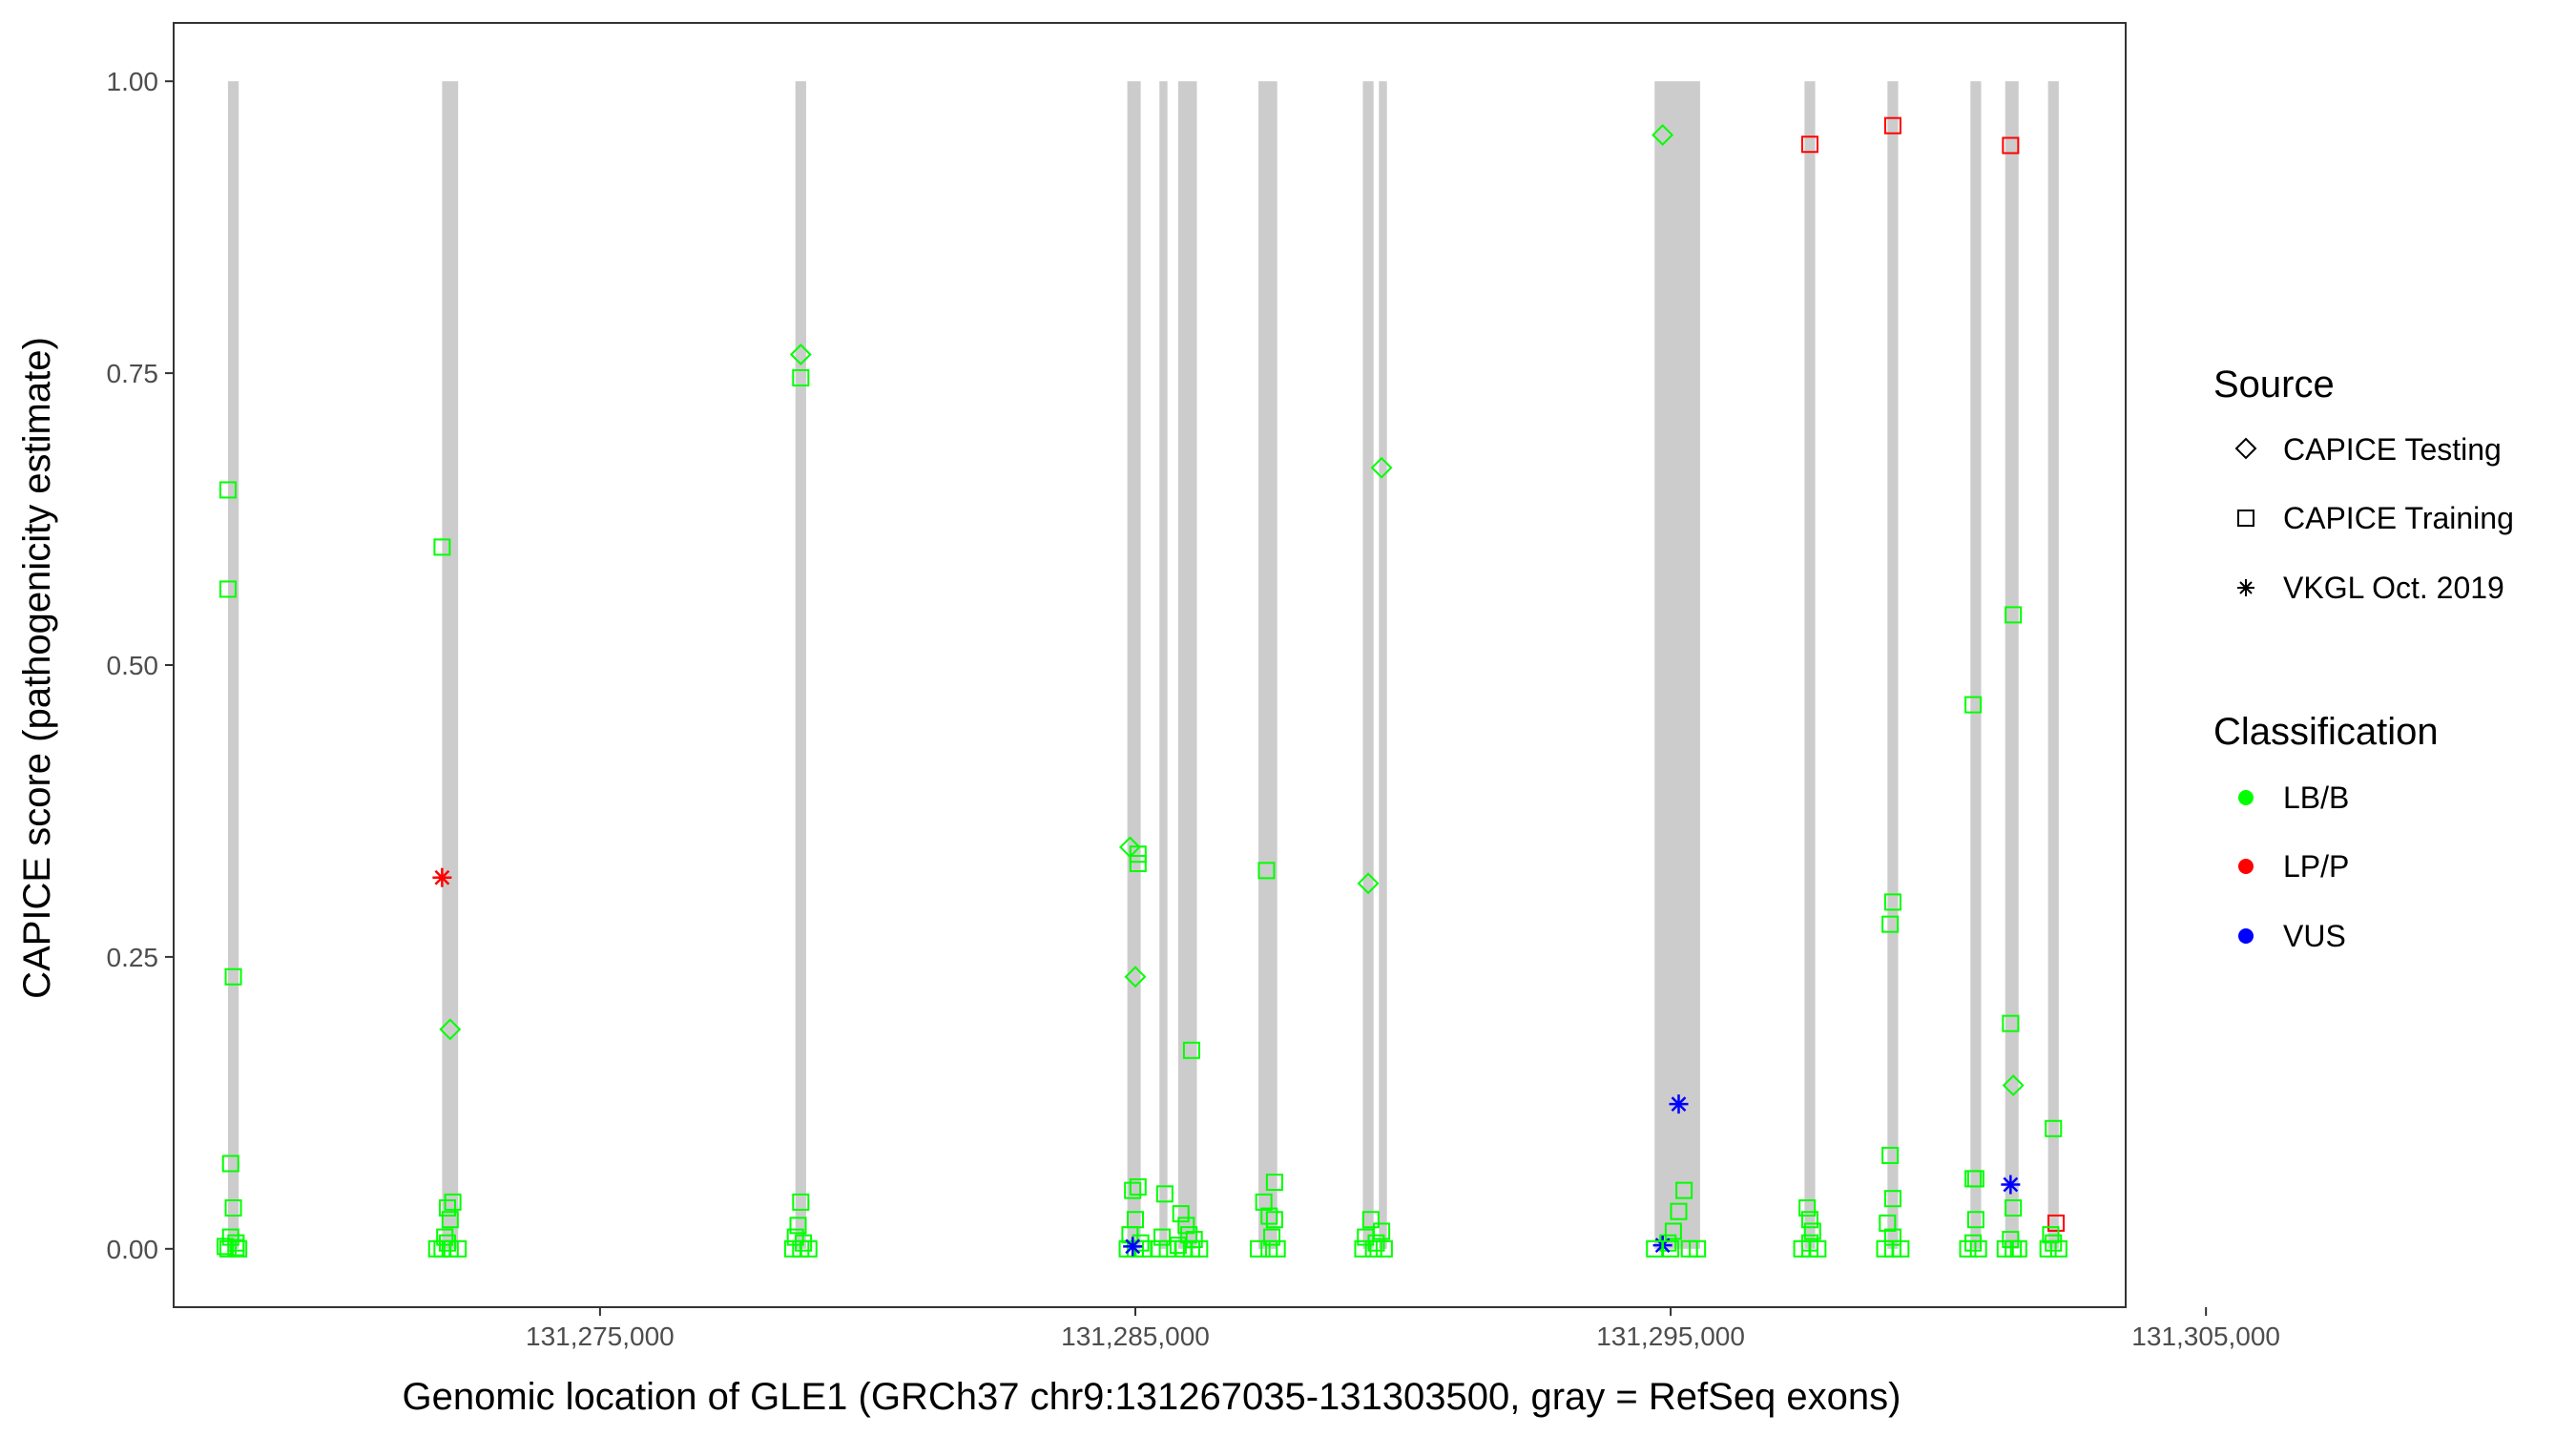 The width and height of the screenshot is (2576, 1436). Describe the element at coordinates (2245, 587) in the screenshot. I see `asterisk-icon` at that location.